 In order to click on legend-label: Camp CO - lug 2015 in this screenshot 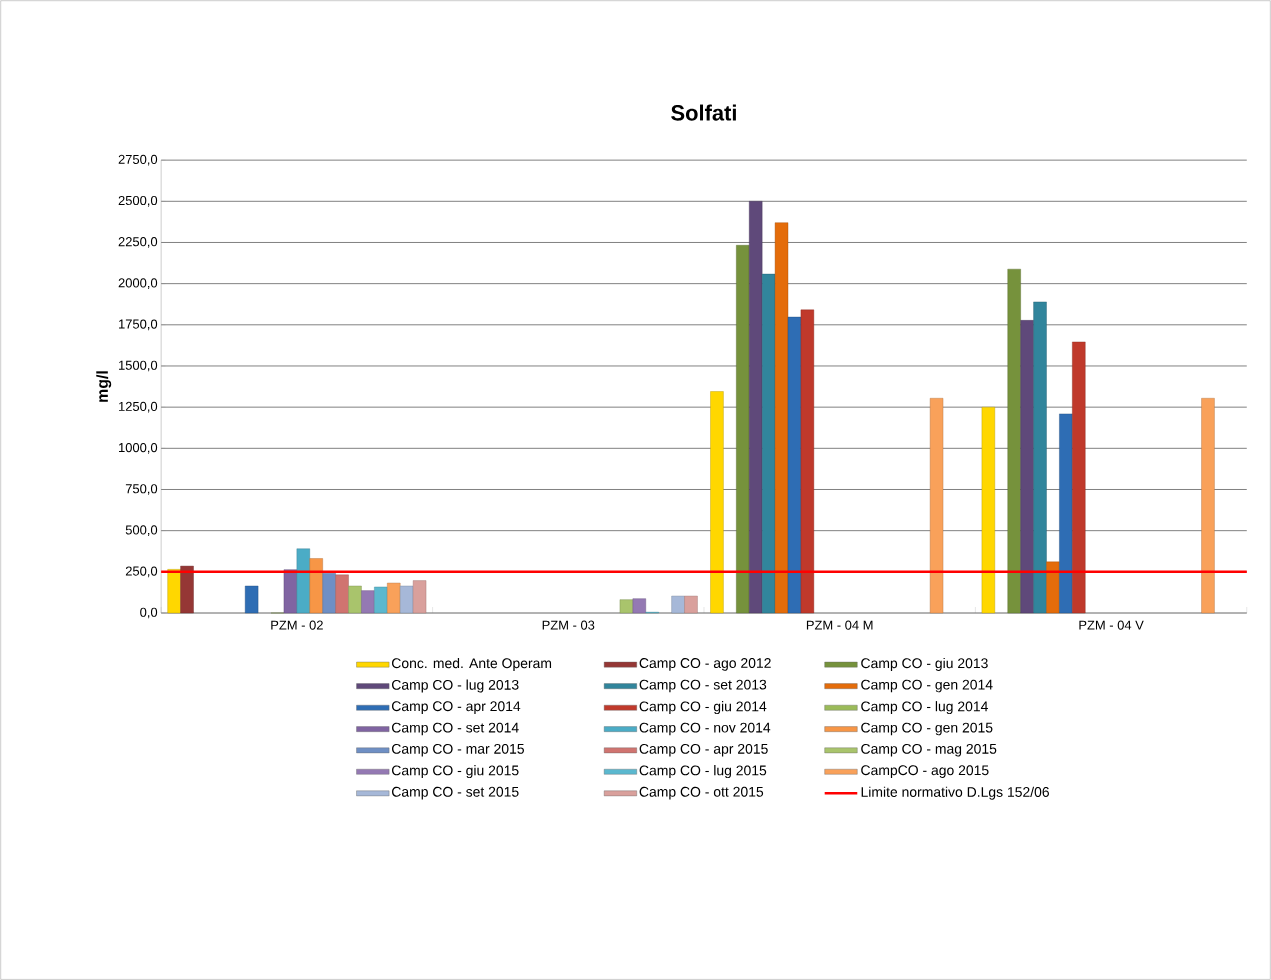, I will do `click(703, 772)`.